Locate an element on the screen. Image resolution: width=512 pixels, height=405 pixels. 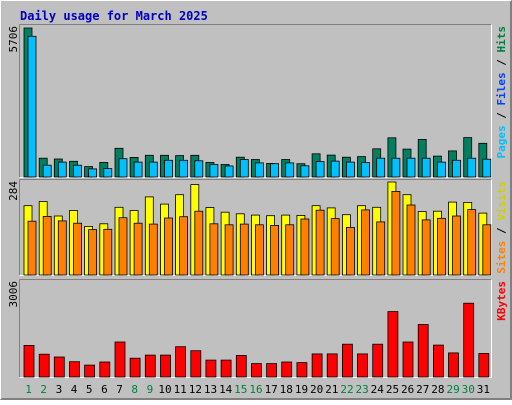
panel-hits-files-pages-legend: Pages / Files / Hits is located at coordinates (501, 92).